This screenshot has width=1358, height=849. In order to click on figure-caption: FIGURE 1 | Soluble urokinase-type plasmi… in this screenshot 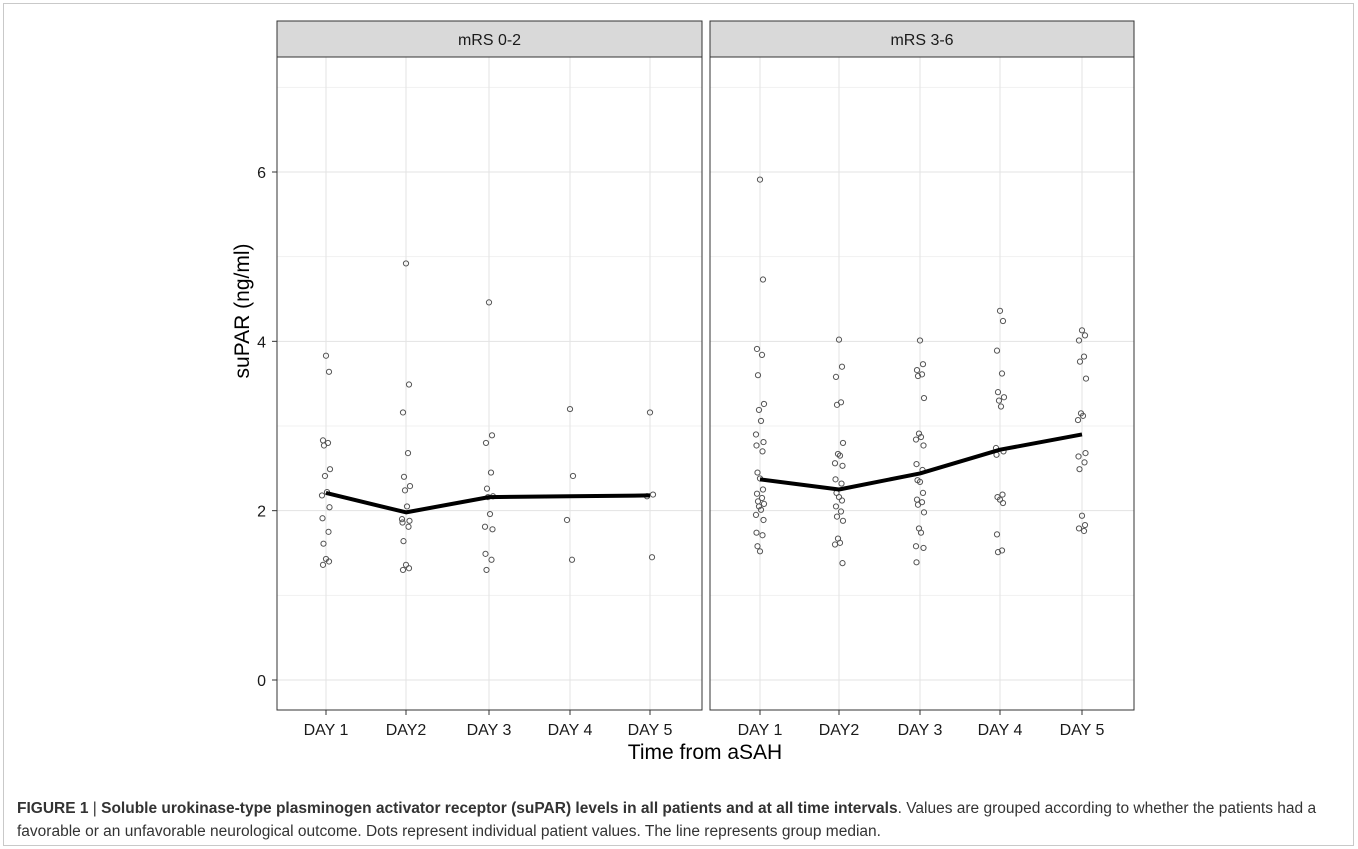, I will do `click(679, 820)`.